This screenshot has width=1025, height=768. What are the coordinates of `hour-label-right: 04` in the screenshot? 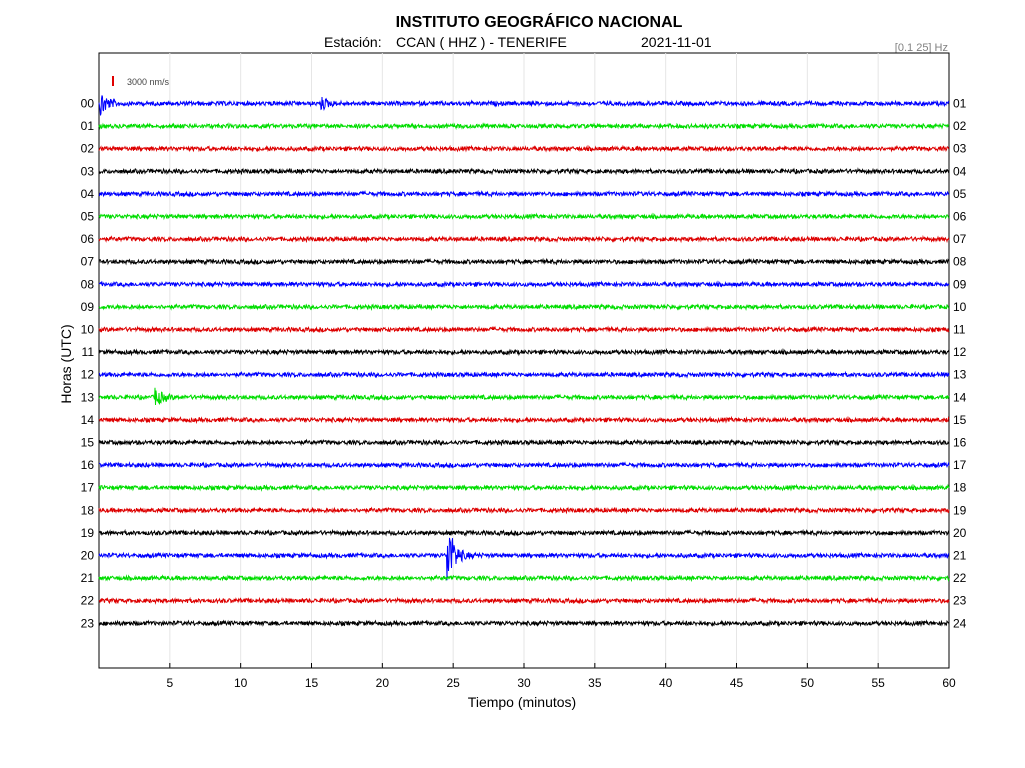 It's located at (960, 171).